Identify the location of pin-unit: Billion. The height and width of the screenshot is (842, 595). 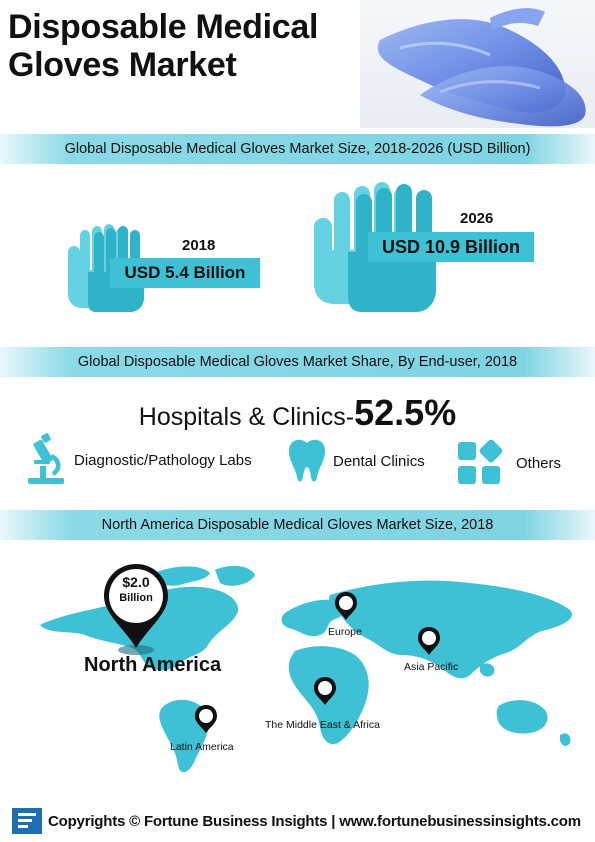
(136, 598).